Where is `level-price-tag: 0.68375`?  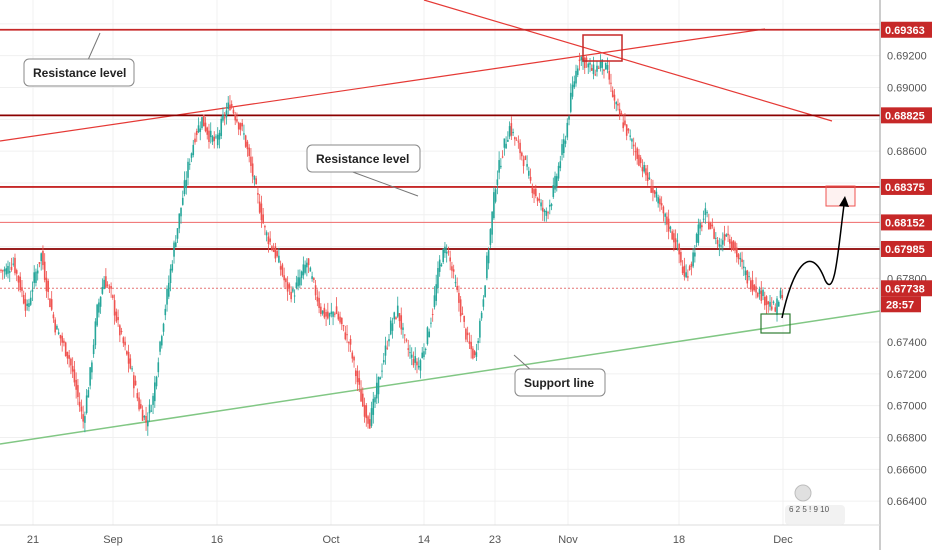 level-price-tag: 0.68375 is located at coordinates (906, 186).